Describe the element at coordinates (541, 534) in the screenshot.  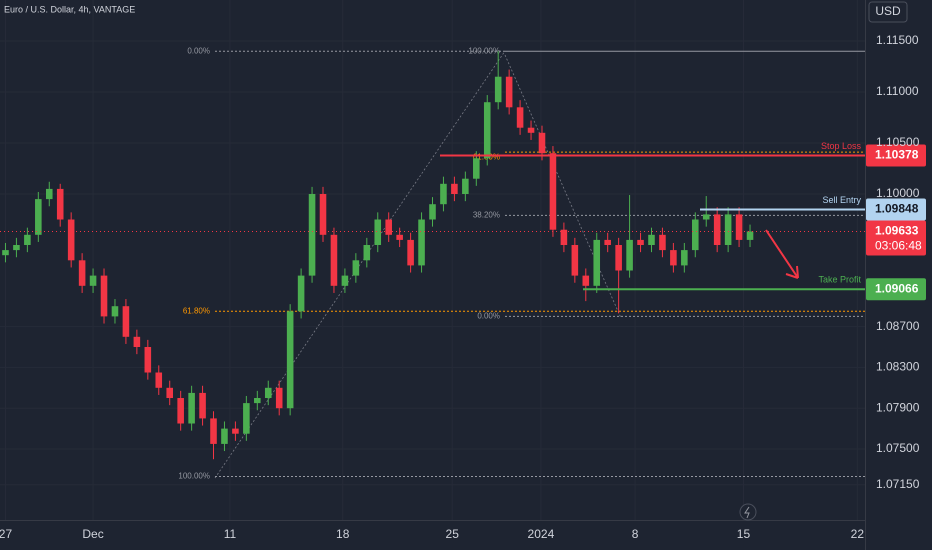
I see `x-tick-label: 2024` at that location.